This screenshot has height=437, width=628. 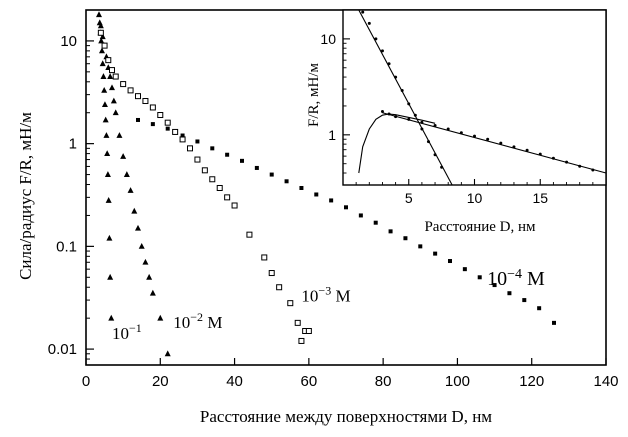 I want to click on main-x-tick-label: 60, so click(x=309, y=381).